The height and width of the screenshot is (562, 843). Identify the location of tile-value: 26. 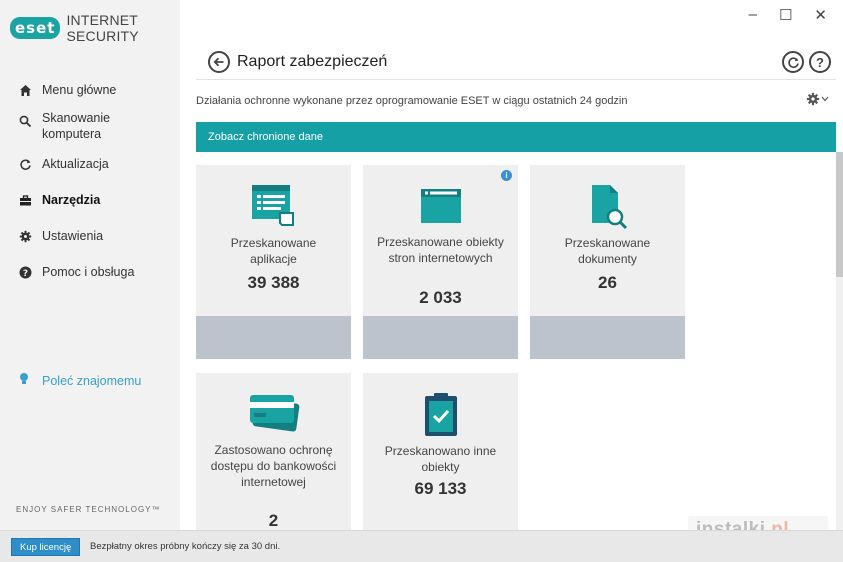
(607, 282).